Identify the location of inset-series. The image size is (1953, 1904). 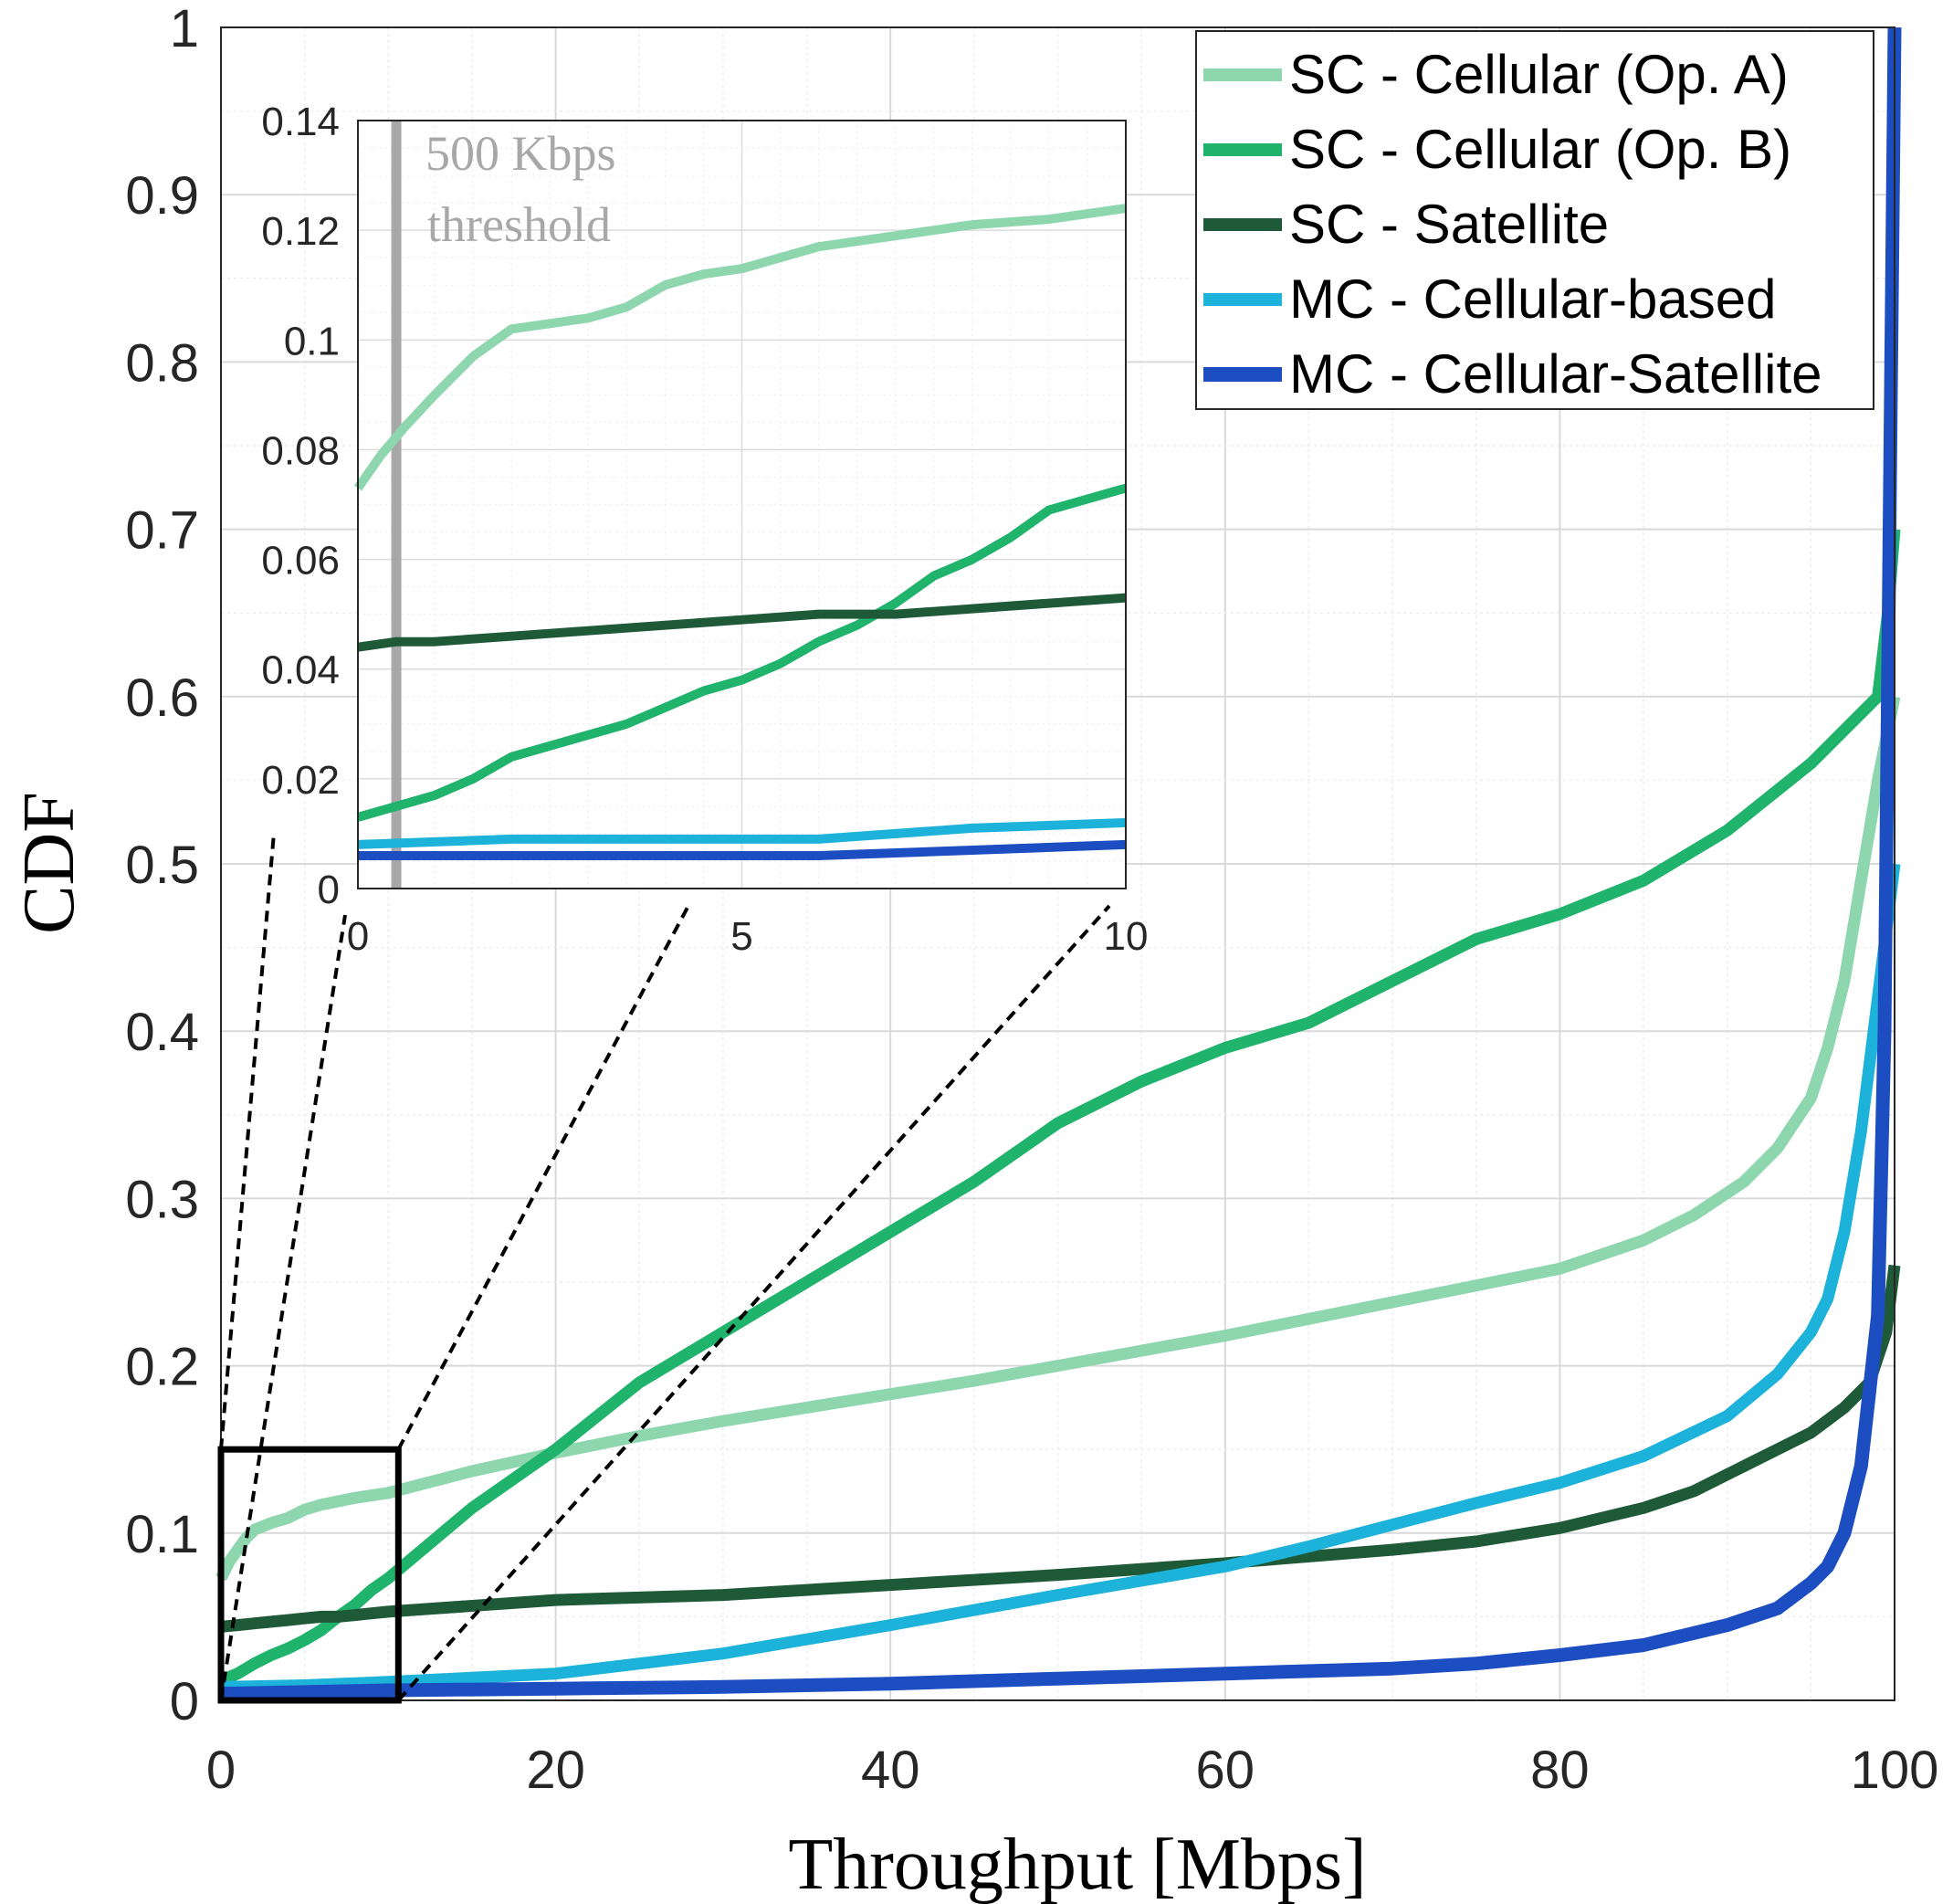
(740, 532).